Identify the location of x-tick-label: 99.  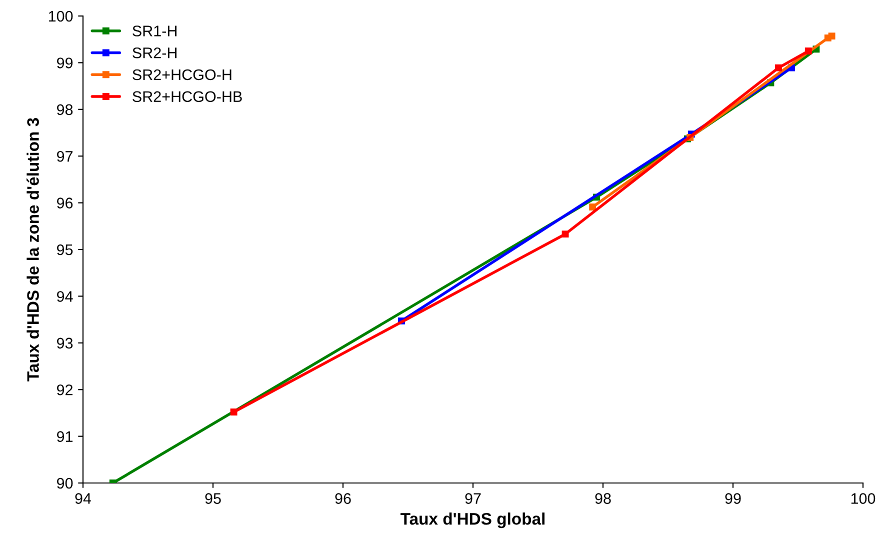
(733, 498).